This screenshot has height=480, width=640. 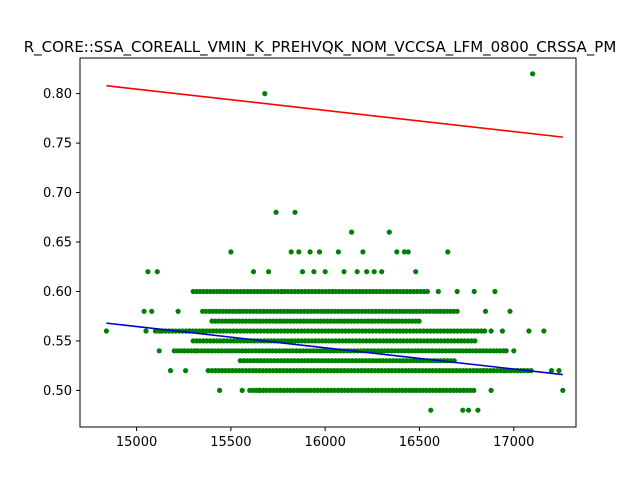 What do you see at coordinates (57, 292) in the screenshot?
I see `y-tick-label: 0.60` at bounding box center [57, 292].